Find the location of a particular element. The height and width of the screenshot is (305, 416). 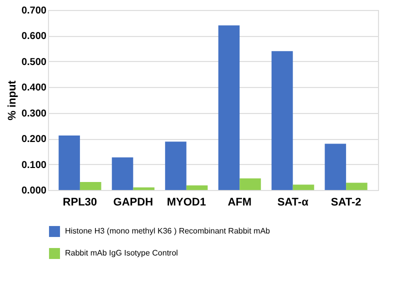

y-tick-label: 0.000 is located at coordinates (34, 191).